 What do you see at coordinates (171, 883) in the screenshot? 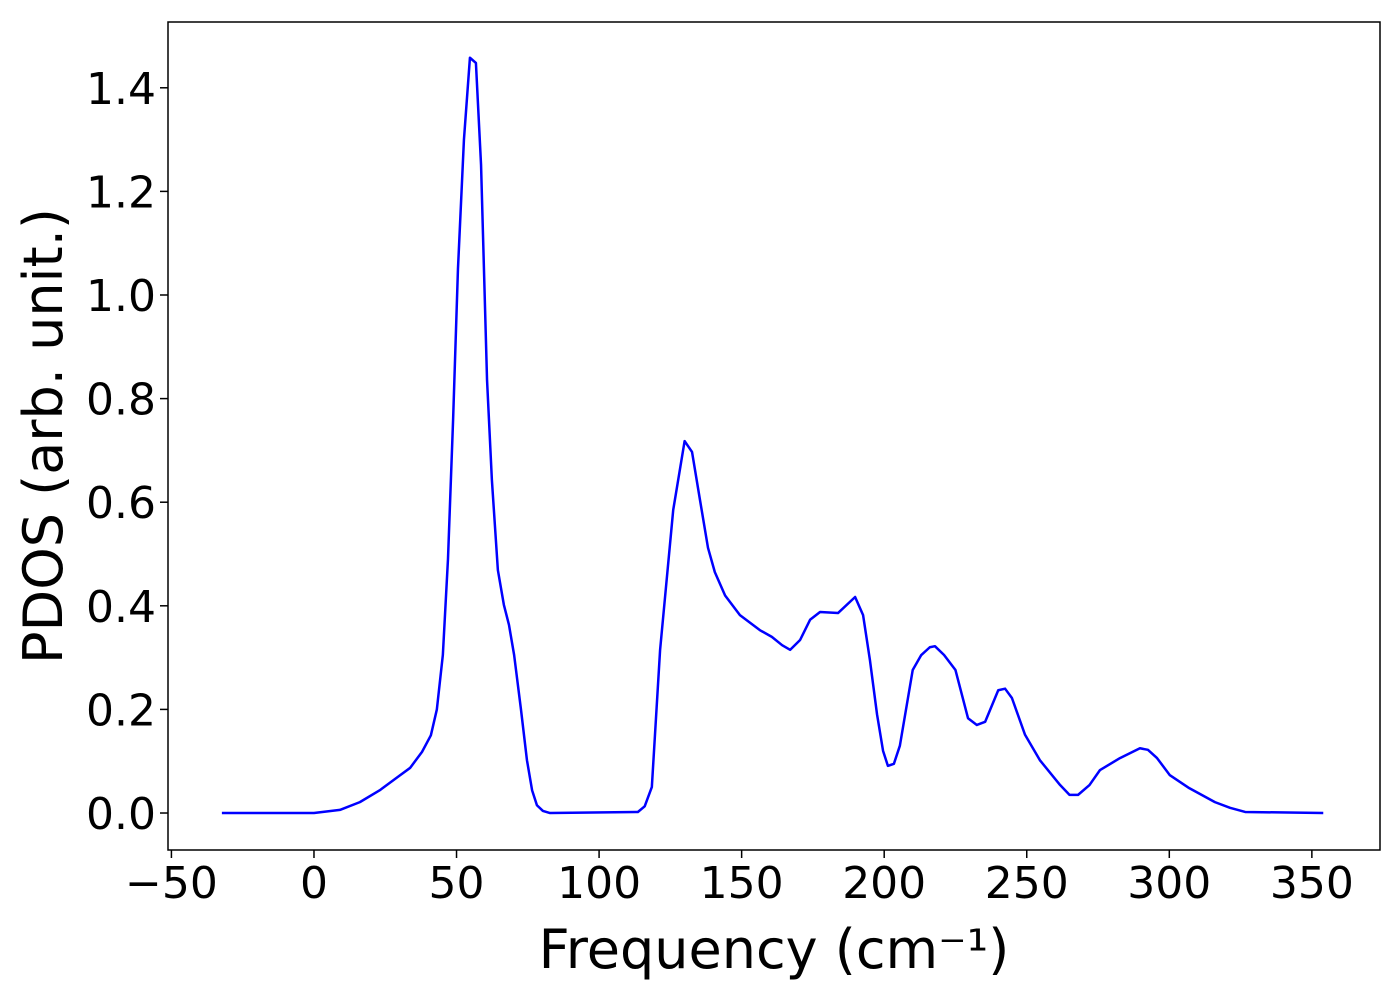
I see `x-tick-label: −50` at bounding box center [171, 883].